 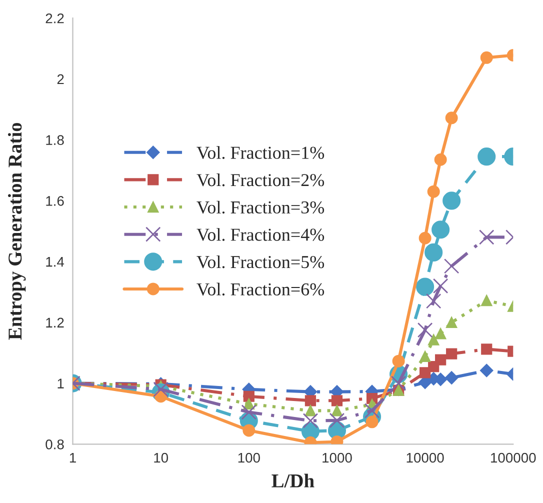 I want to click on y-tick-label: 1.4, so click(x=55, y=262).